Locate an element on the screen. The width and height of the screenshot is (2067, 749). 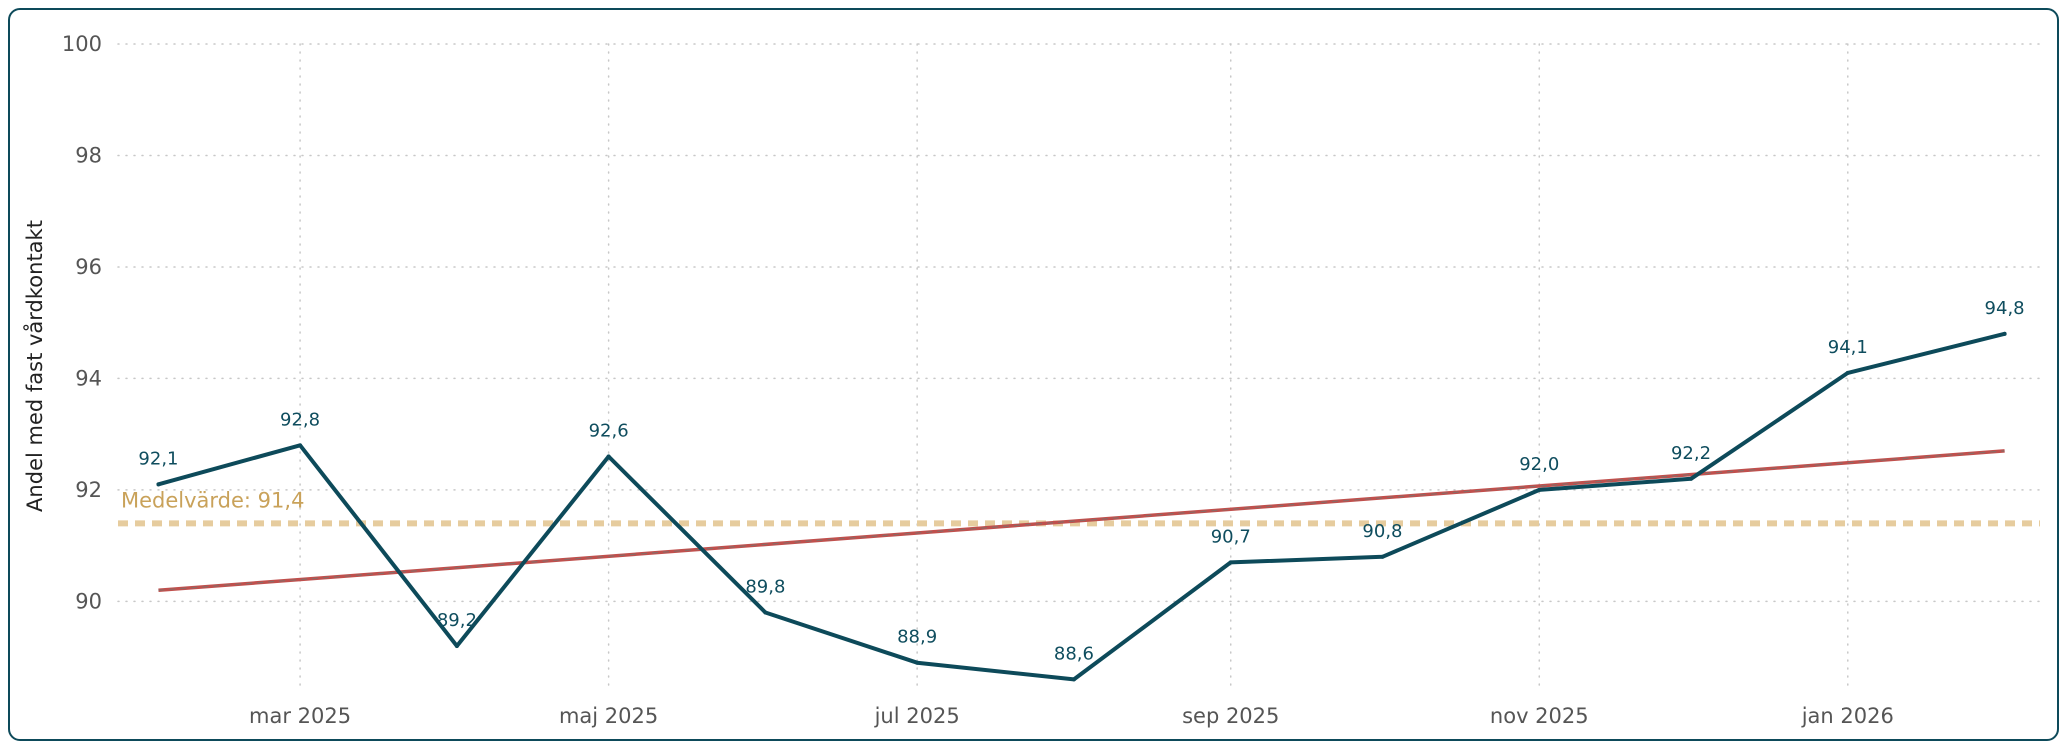
y-axis-ticks: 90 92 94 96 98 100 is located at coordinates (82, 322).